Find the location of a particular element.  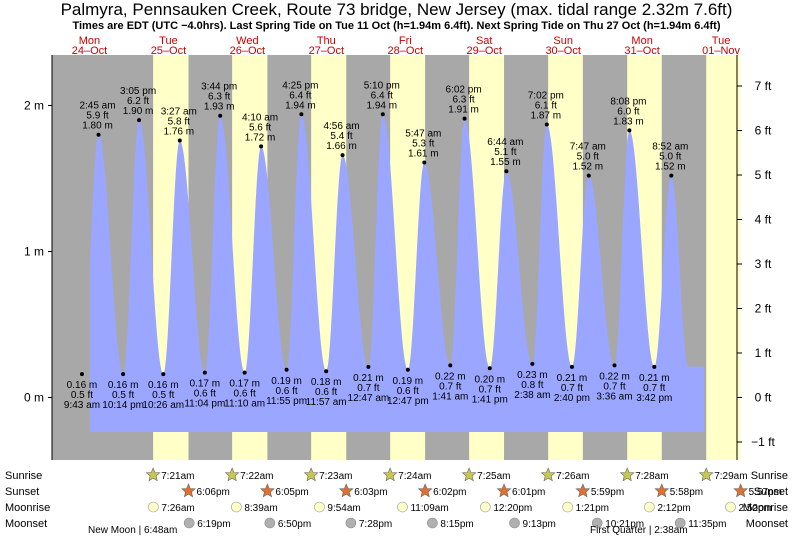

low-tide-time: 10:26 am is located at coordinates (163, 405).